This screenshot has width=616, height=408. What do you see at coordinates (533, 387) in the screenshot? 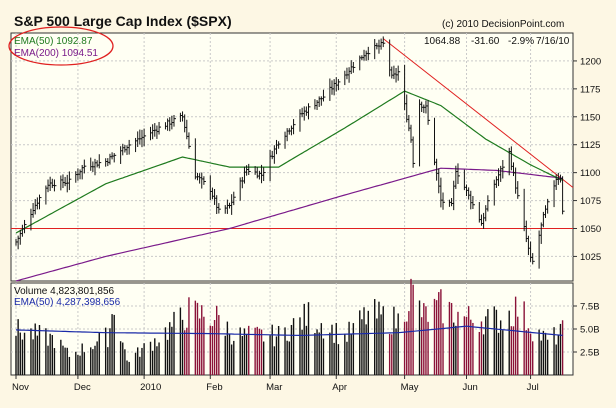
I see `x-tick-label: Jul` at bounding box center [533, 387].